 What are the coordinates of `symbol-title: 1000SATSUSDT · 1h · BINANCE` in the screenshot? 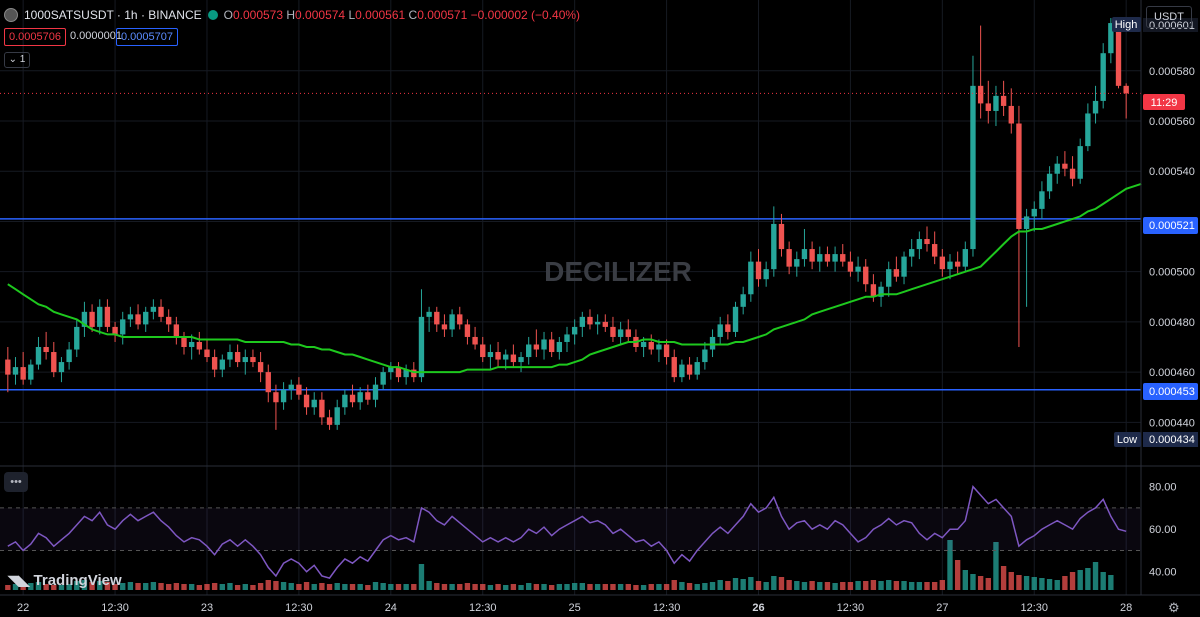 It's located at (113, 15).